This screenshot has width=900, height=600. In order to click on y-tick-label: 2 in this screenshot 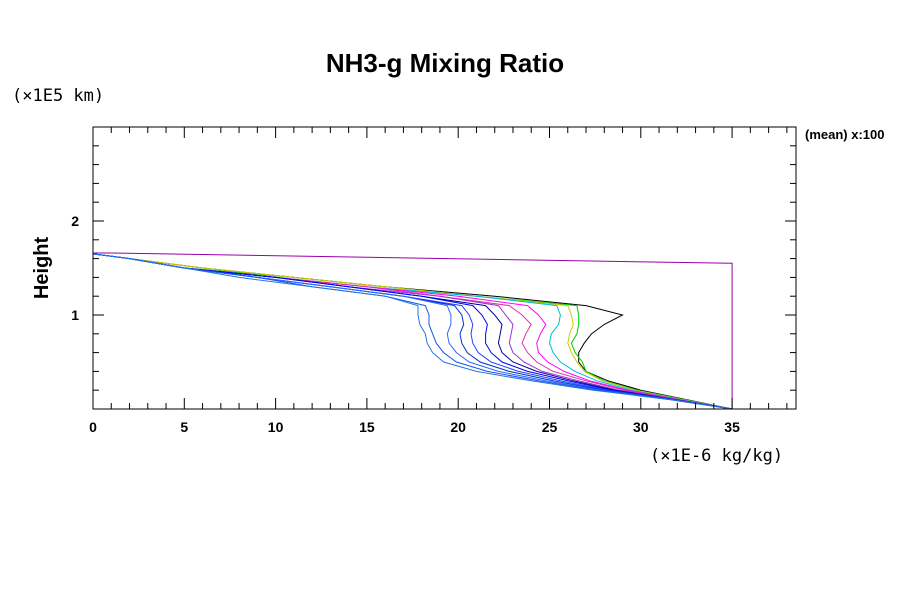, I will do `click(75, 221)`.